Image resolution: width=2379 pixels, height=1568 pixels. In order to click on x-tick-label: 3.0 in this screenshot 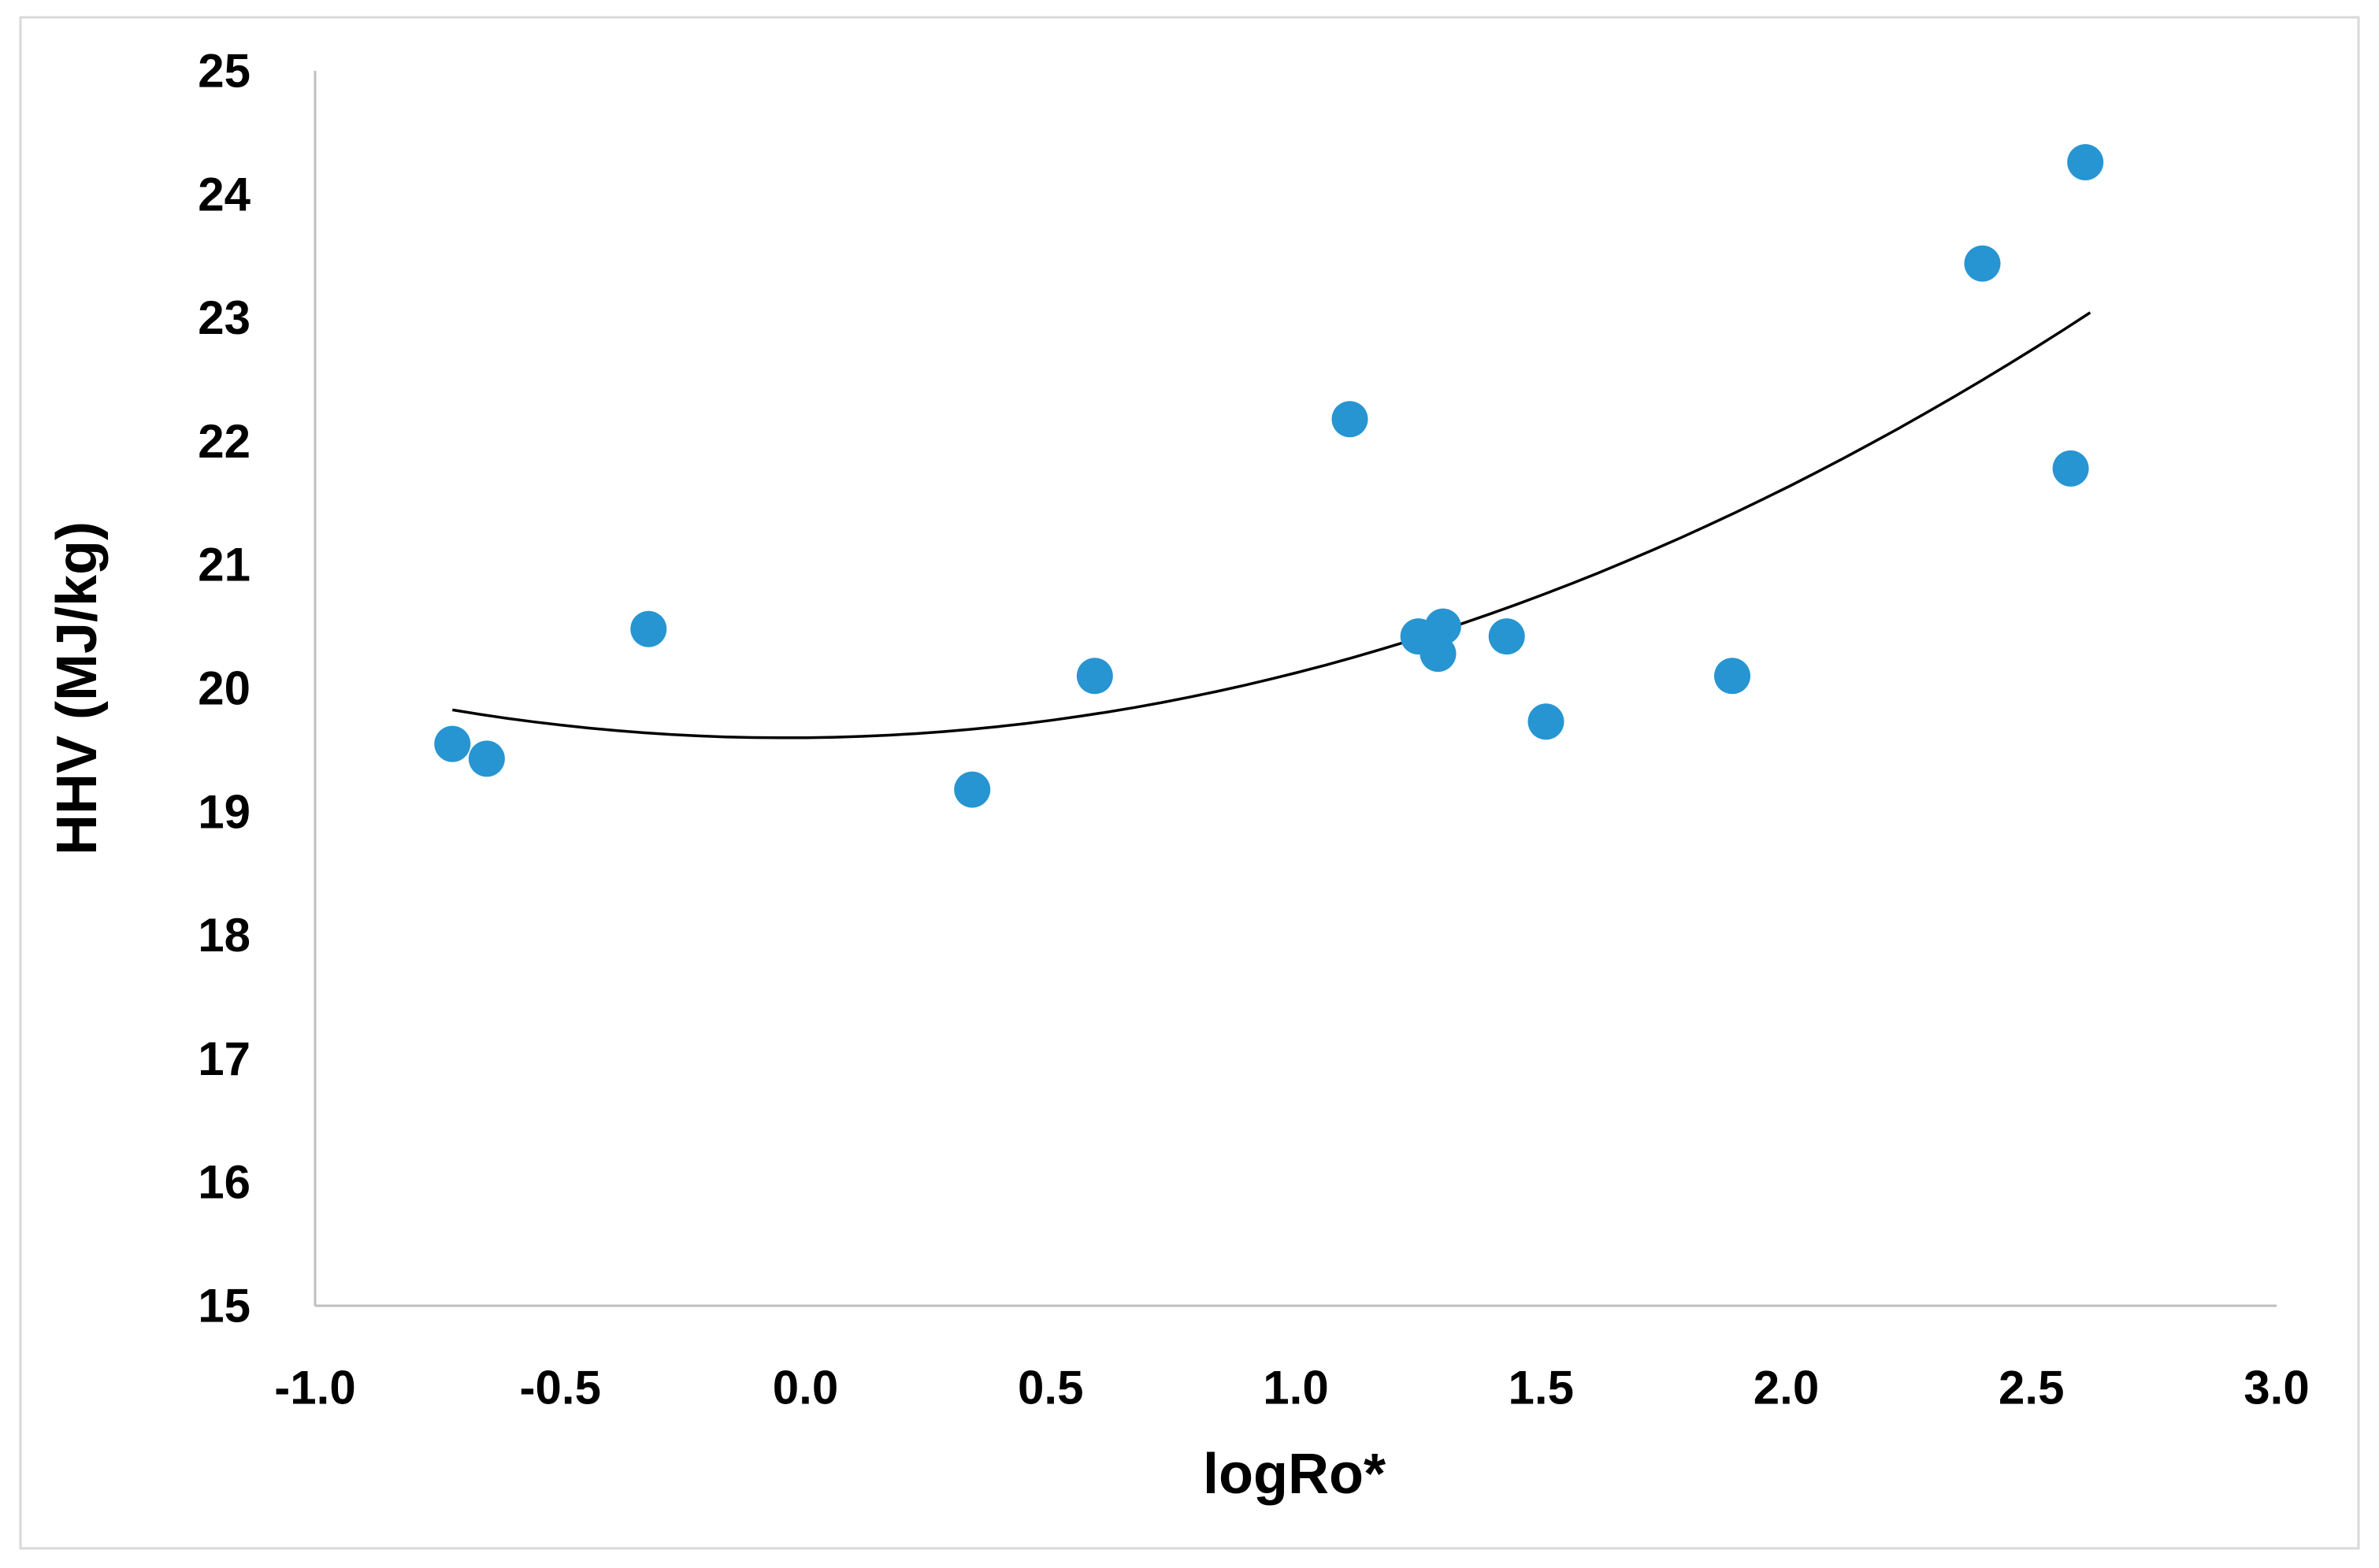, I will do `click(2276, 1388)`.